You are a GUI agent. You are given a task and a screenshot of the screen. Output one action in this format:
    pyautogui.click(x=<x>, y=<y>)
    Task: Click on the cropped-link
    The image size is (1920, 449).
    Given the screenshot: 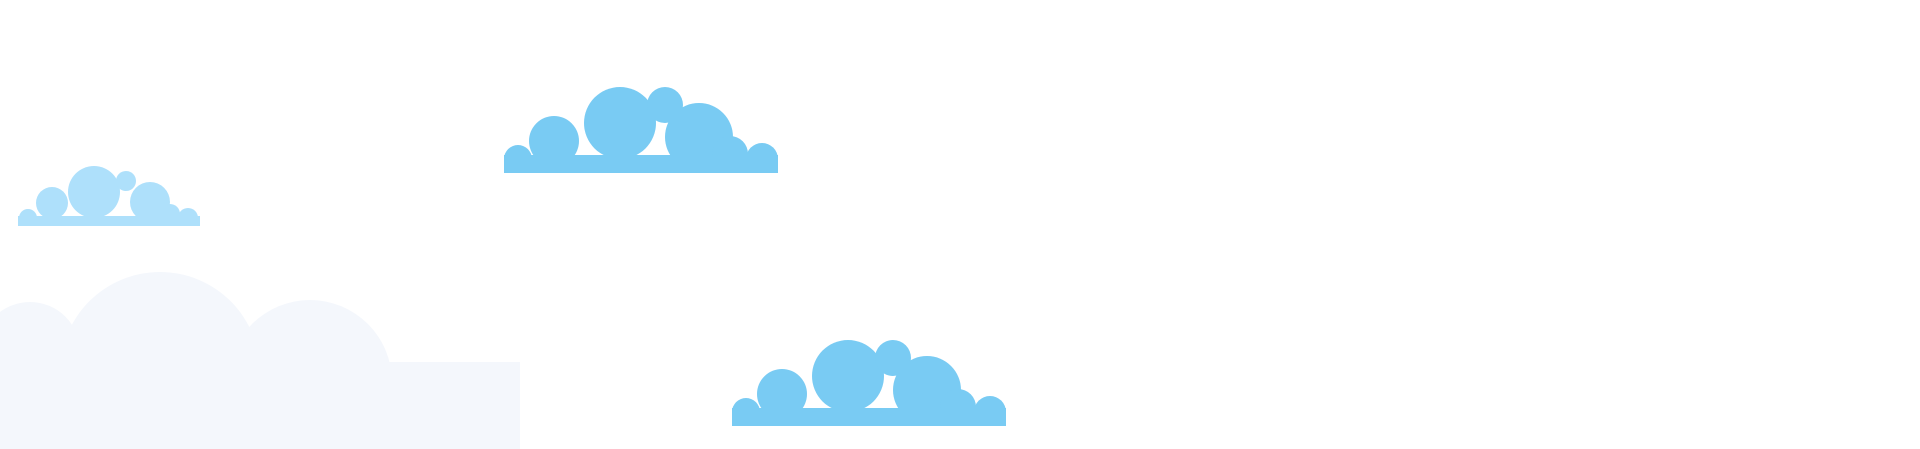 What is the action you would take?
    pyautogui.click(x=249, y=2)
    